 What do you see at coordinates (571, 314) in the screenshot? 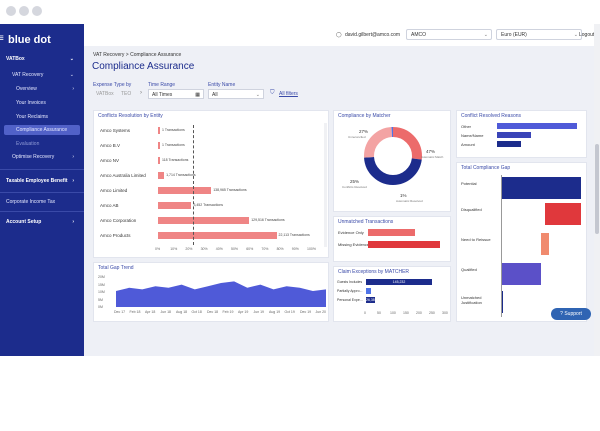
I see `support-button: ? Support` at bounding box center [571, 314].